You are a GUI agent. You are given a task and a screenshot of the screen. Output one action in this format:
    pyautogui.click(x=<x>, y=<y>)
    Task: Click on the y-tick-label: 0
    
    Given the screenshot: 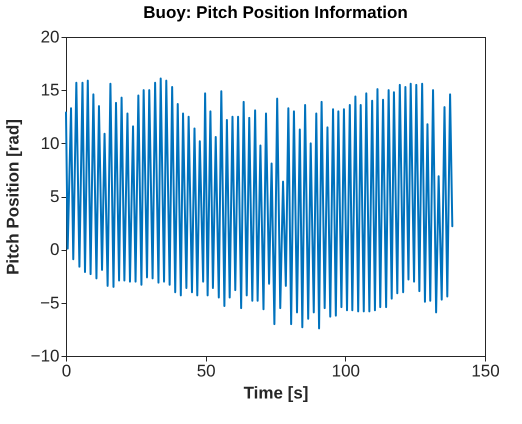 What is the action you would take?
    pyautogui.click(x=55, y=250)
    